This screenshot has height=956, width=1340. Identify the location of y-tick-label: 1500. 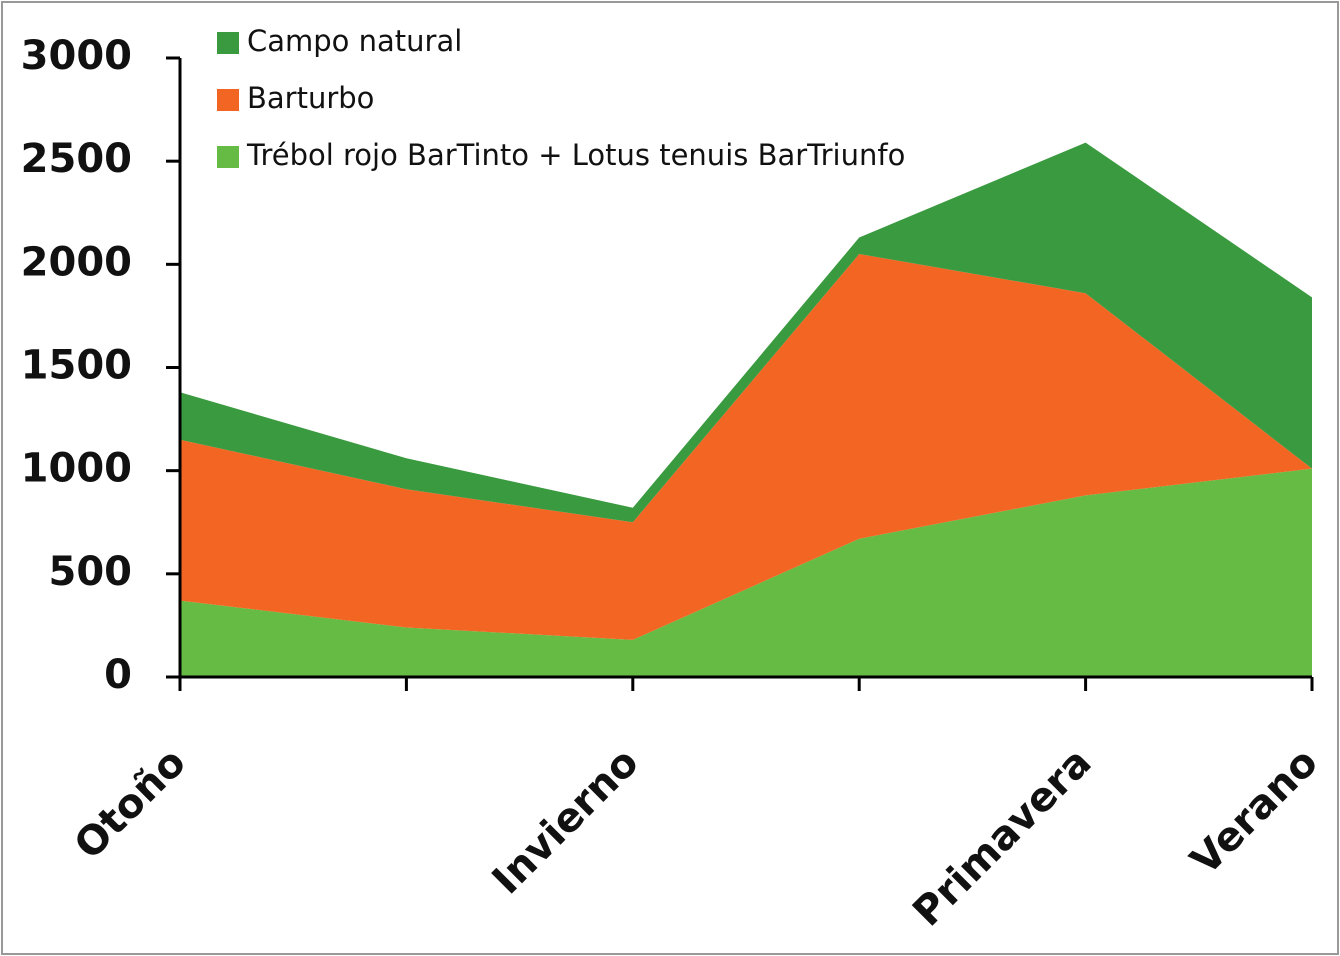
(76, 366).